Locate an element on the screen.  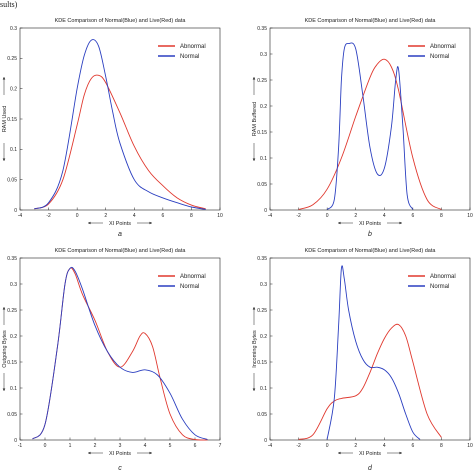
panel-caption: c is located at coordinates (120, 468).